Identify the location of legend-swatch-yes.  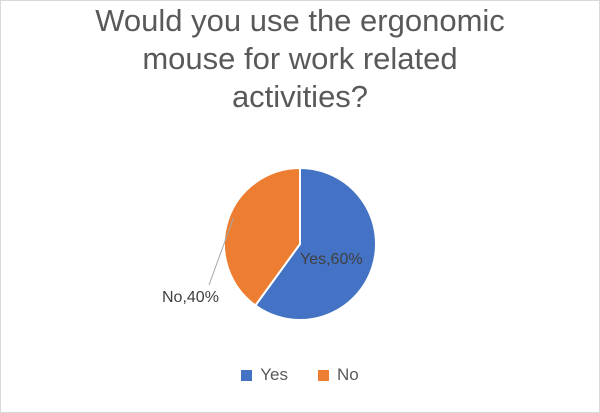
(247, 375).